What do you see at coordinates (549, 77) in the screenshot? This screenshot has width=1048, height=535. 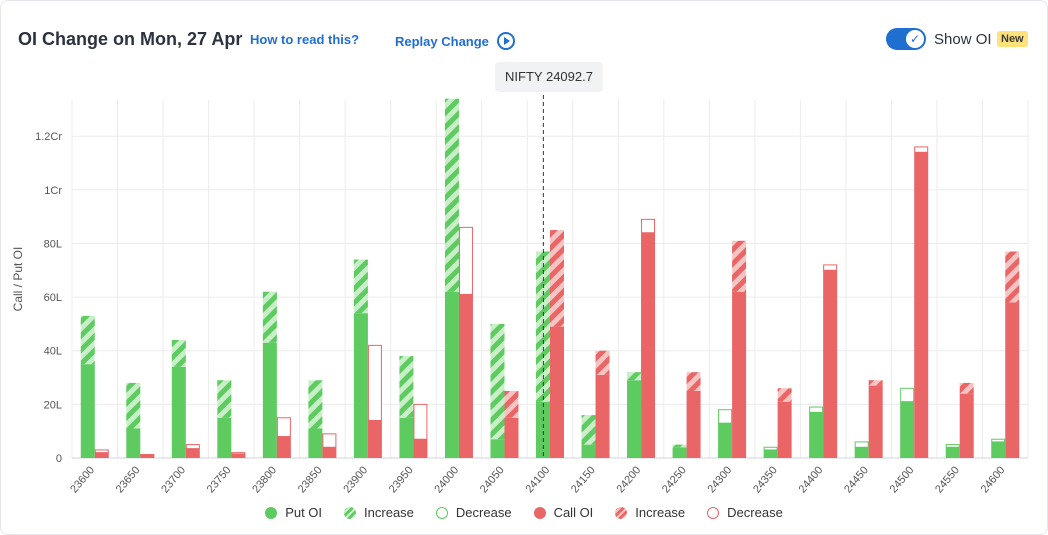 I see `spot-price-label: NIFTY 24092.7` at bounding box center [549, 77].